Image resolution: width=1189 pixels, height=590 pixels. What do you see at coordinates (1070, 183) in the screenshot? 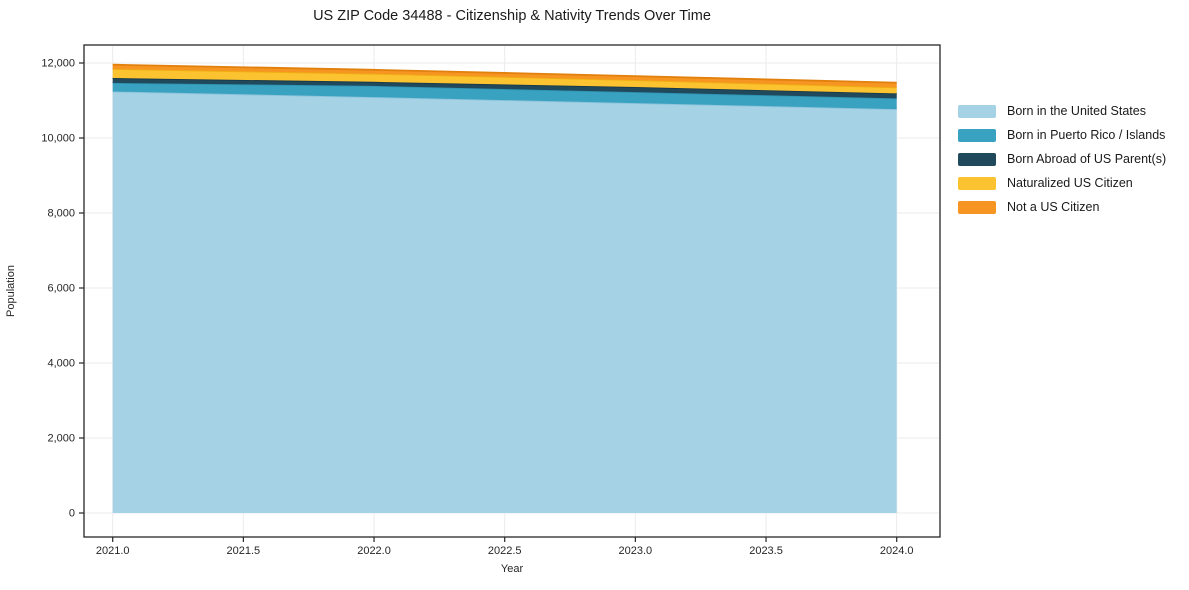
I see `legend-label: Naturalized US Citizen` at bounding box center [1070, 183].